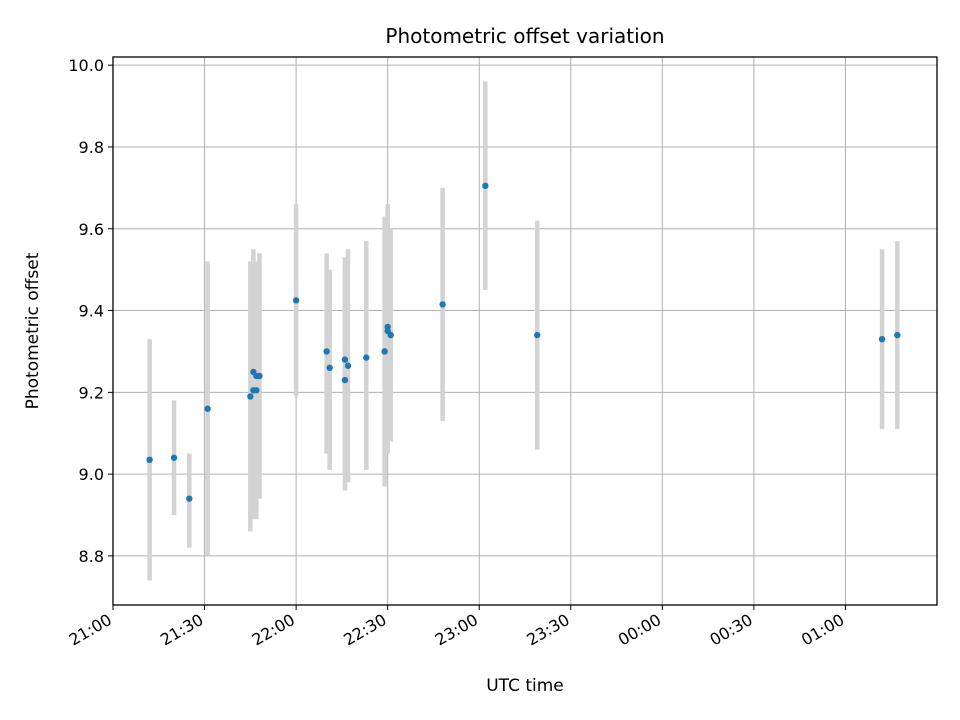  I want to click on y-axis: 8.8 9.0 9.2 9.4 9.6 9.8 10.0, so click(90, 311).